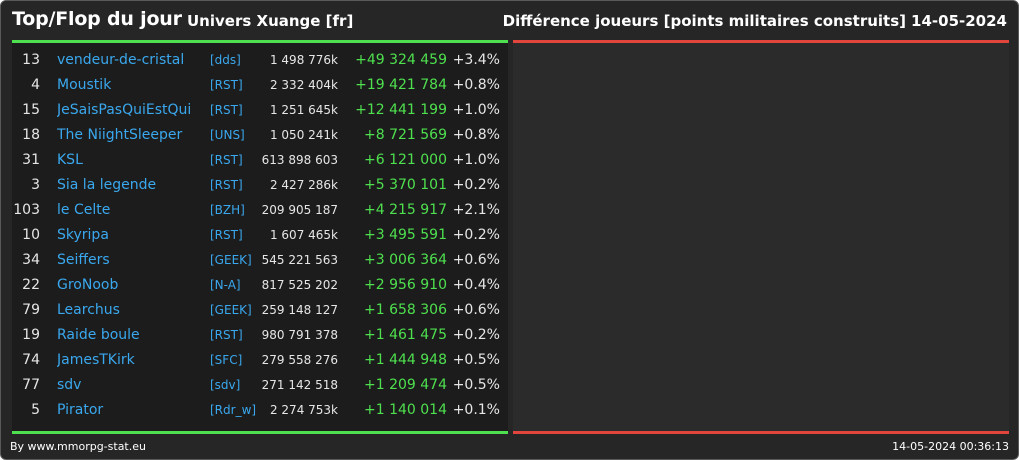  I want to click on table-row: 31 KSL [RST] 613 898 603 +6 121 000 +1.0%, so click(260, 160).